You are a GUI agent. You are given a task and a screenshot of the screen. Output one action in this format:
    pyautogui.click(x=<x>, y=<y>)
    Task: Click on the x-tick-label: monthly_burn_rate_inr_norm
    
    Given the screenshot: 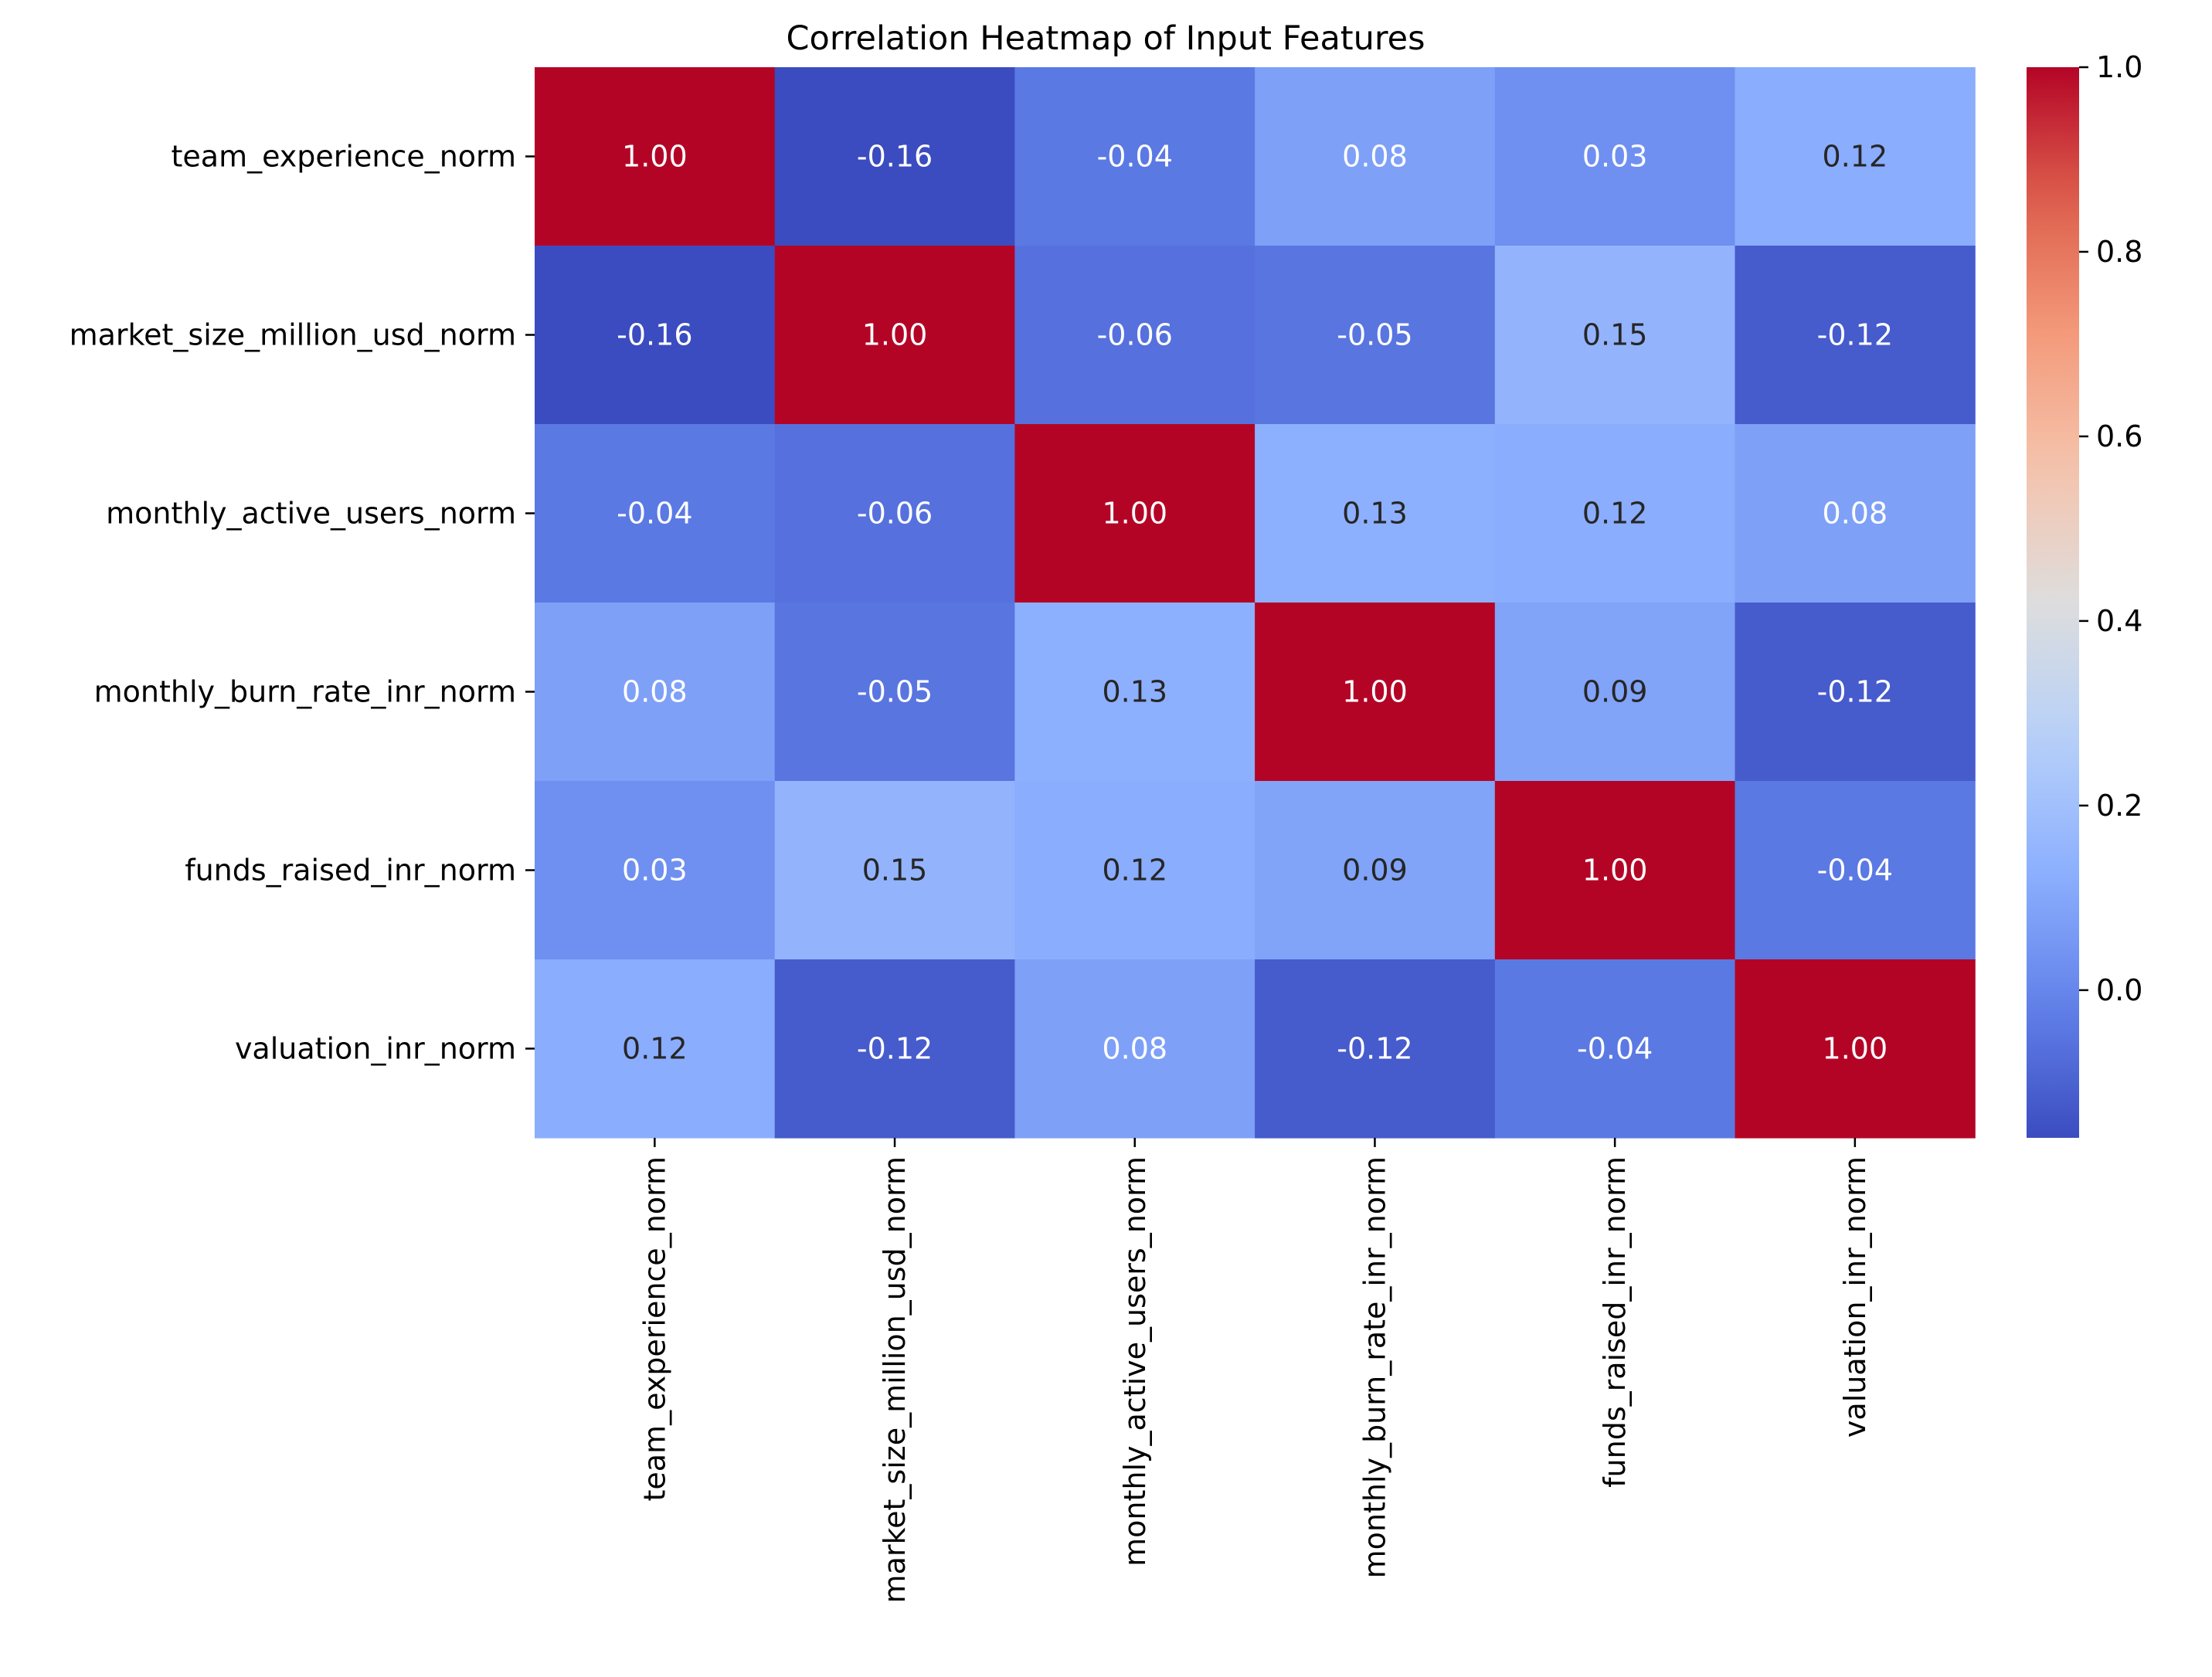 What is the action you would take?
    pyautogui.click(x=1374, y=1367)
    